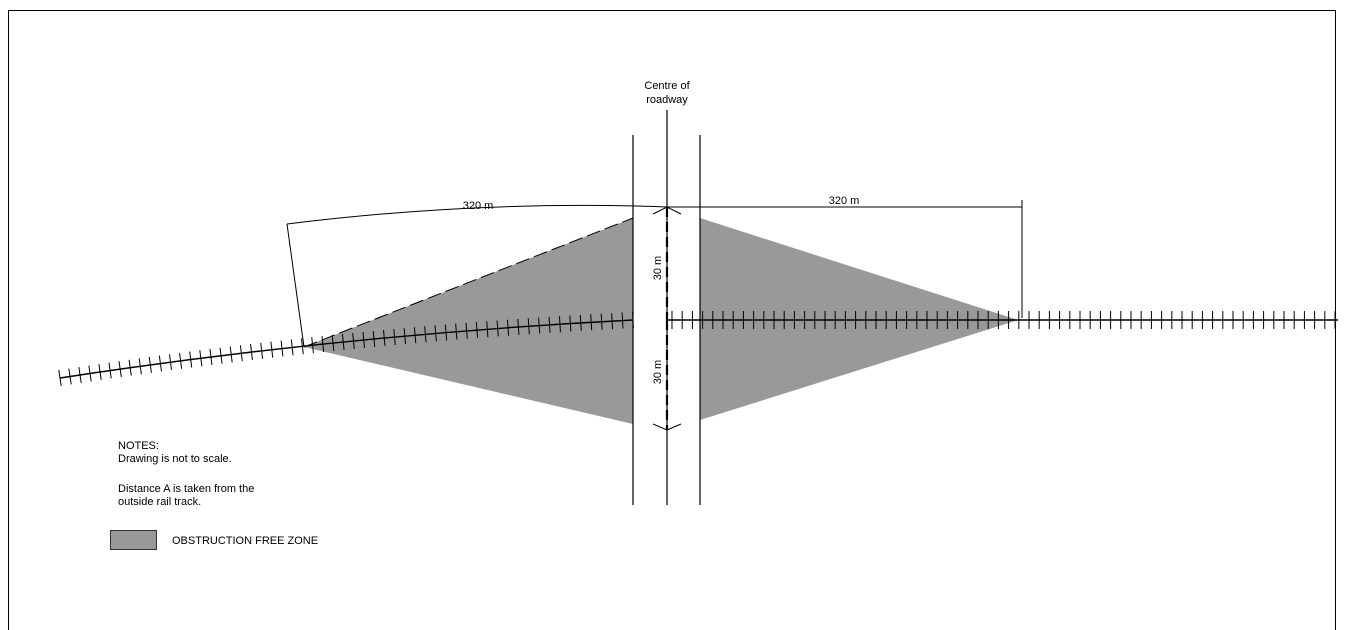 The width and height of the screenshot is (1346, 630). Describe the element at coordinates (667, 86) in the screenshot. I see `centre-label-line1: Centre of` at that location.